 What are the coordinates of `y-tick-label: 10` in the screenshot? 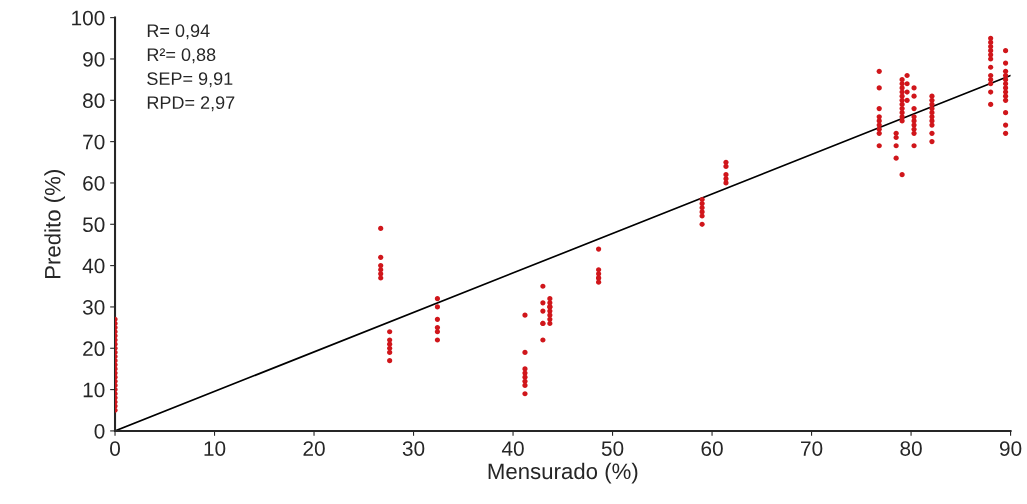 It's located at (94, 390).